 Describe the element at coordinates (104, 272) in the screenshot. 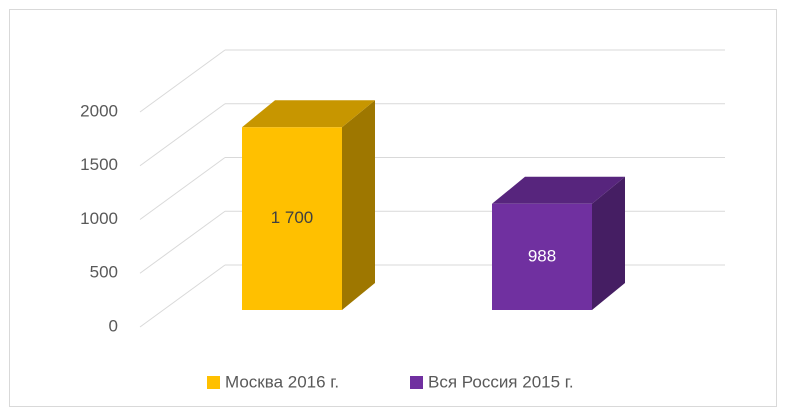

I see `y-tick-label: 500` at that location.